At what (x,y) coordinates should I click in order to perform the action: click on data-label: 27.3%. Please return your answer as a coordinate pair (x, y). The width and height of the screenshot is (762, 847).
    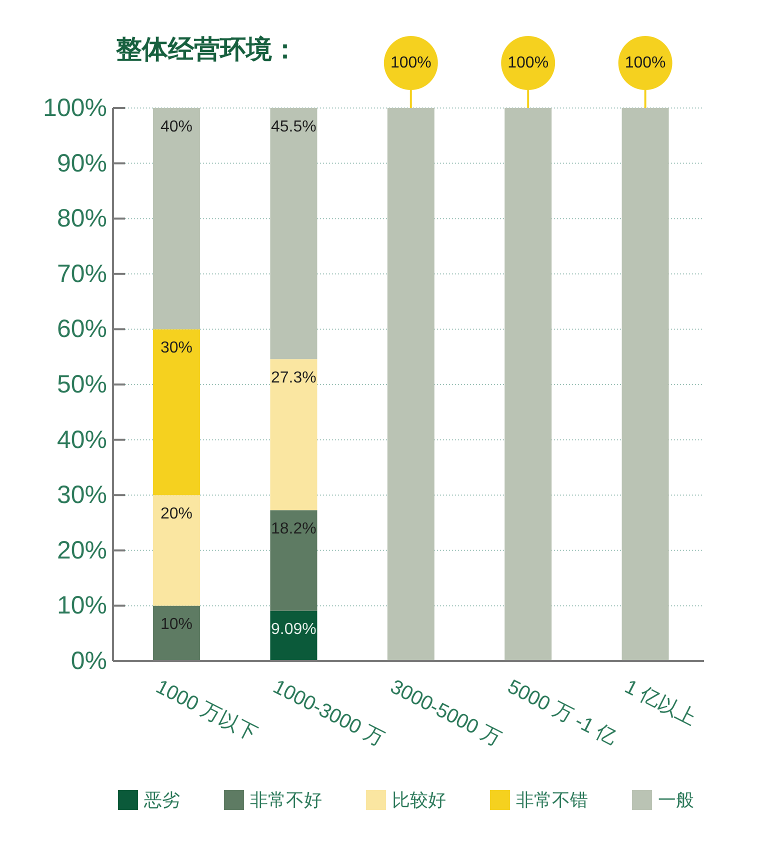
    Looking at the image, I should click on (293, 378).